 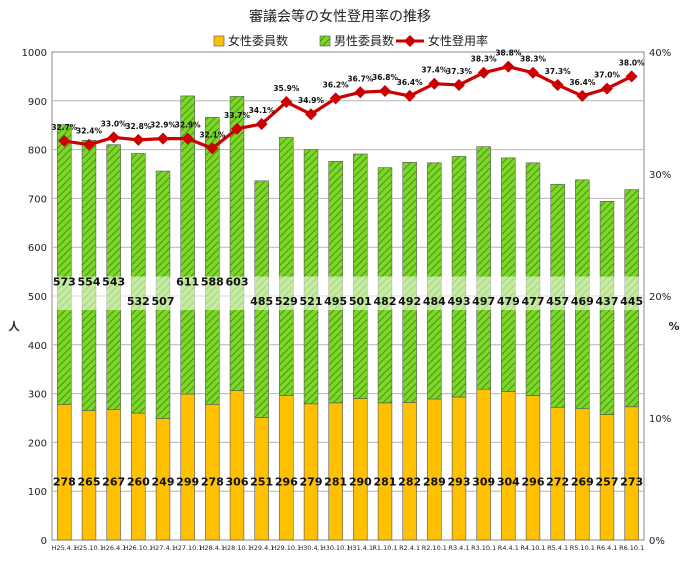 What do you see at coordinates (335, 301) in the screenshot?
I see `male-value-label: 495` at bounding box center [335, 301].